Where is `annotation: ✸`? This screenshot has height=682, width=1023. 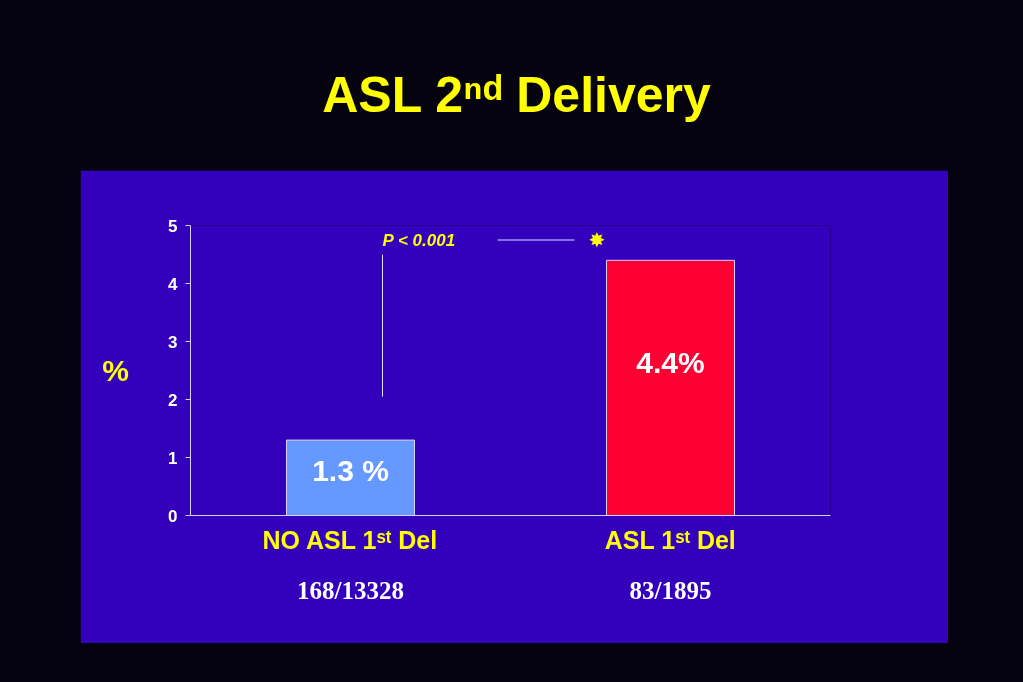
annotation: ✸ is located at coordinates (597, 240).